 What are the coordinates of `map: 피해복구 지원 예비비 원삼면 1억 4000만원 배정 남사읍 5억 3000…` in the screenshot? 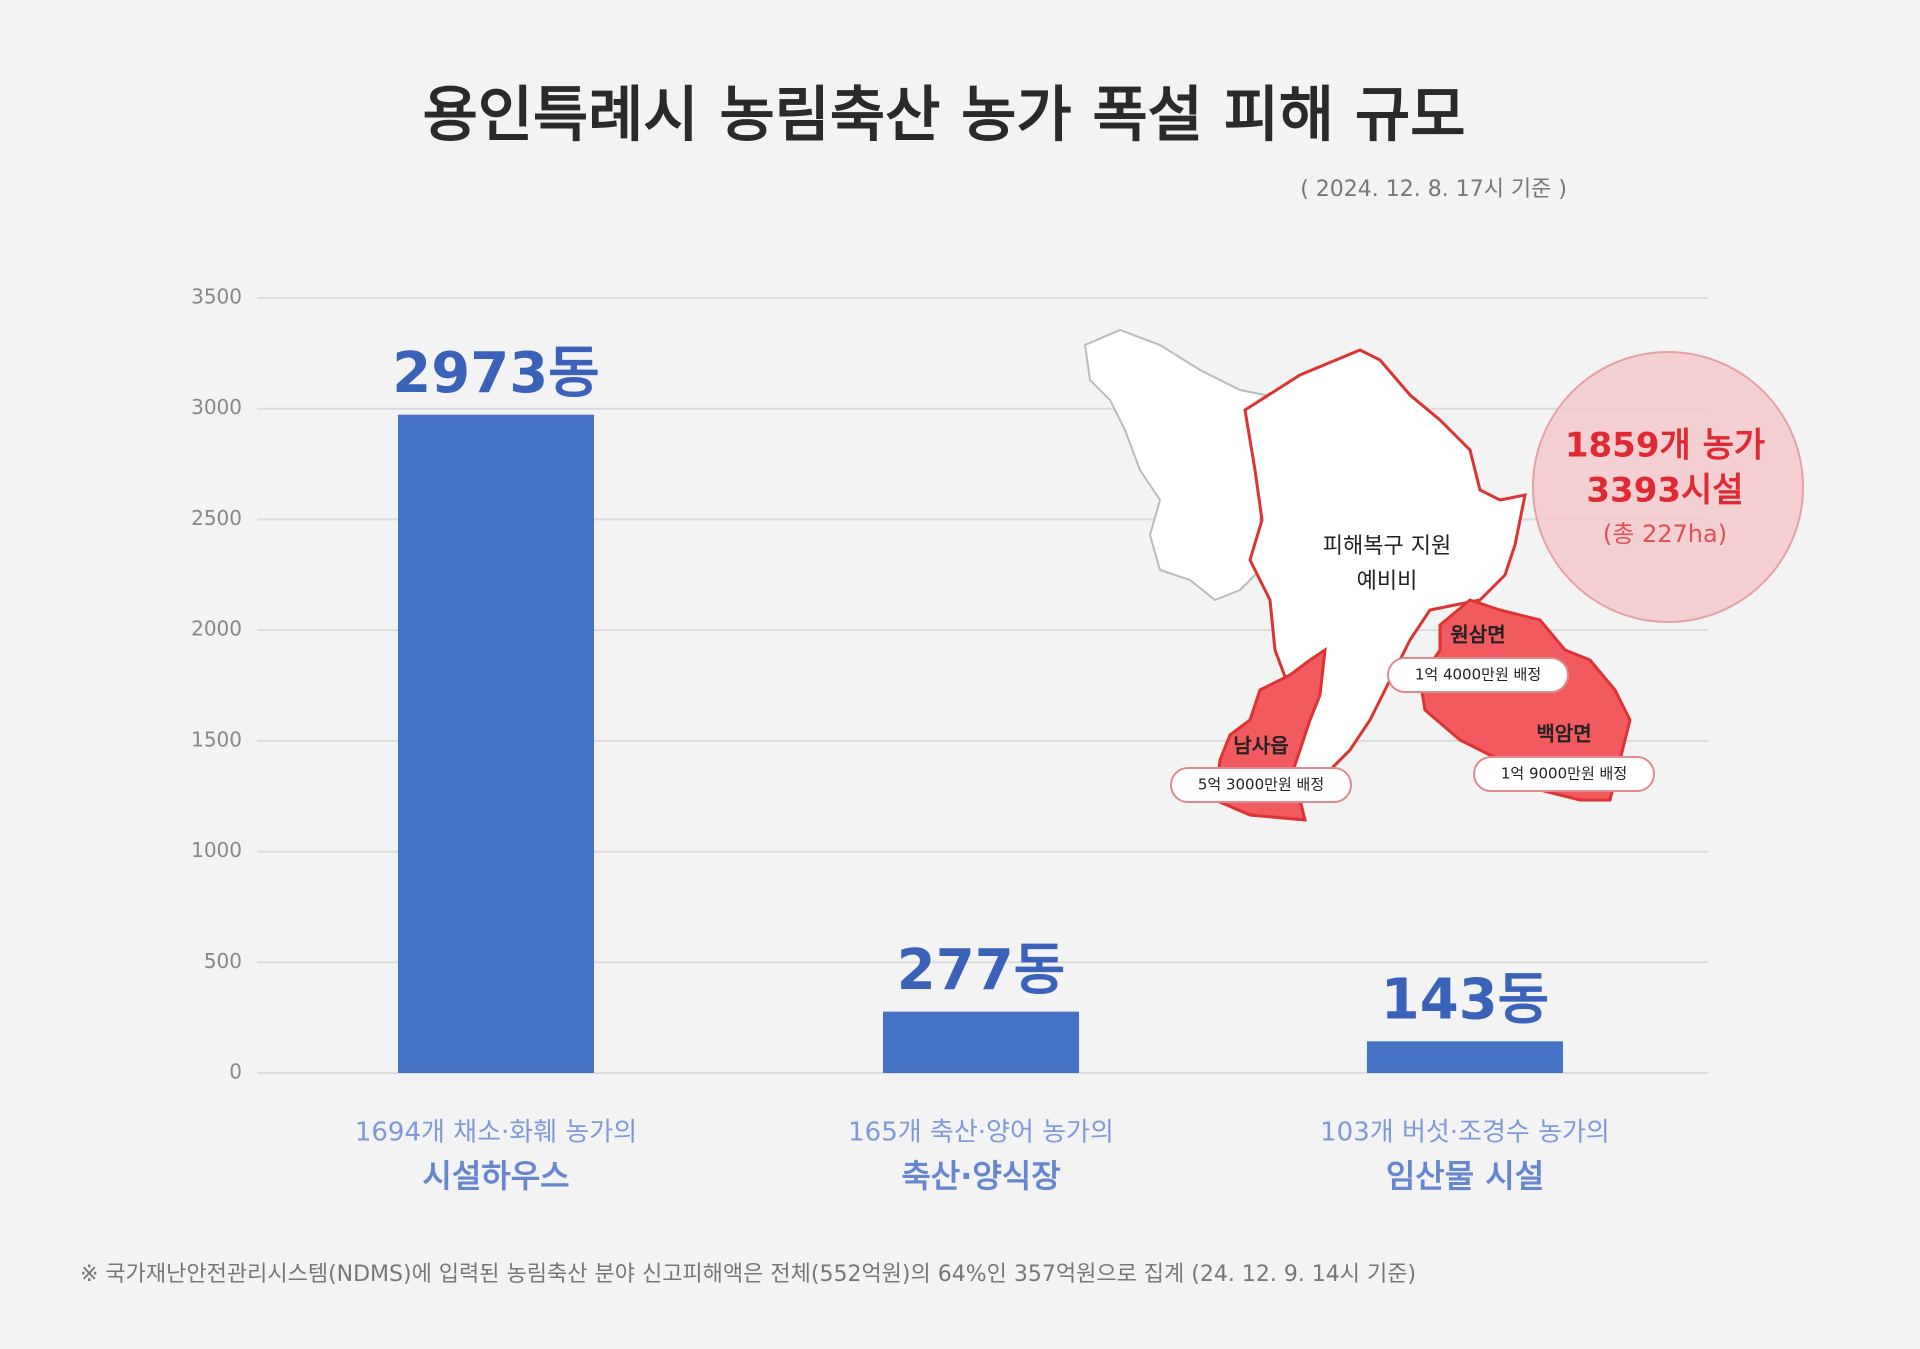 It's located at (1443, 575).